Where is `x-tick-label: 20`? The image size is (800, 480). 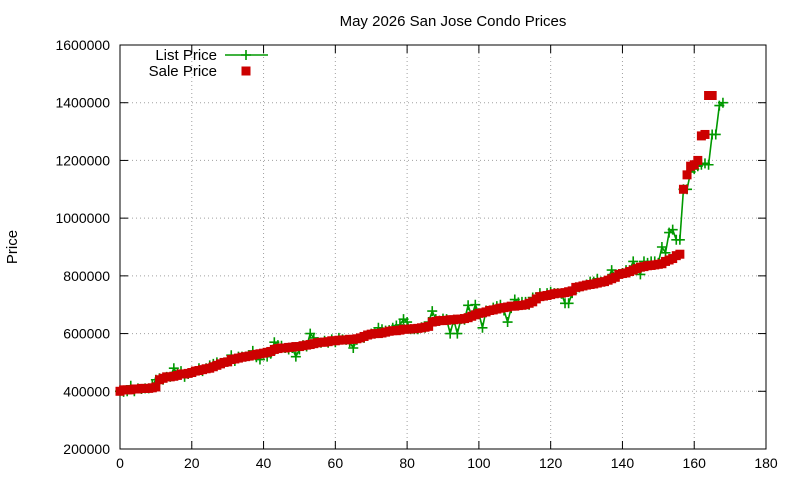 x-tick-label: 20 is located at coordinates (192, 463).